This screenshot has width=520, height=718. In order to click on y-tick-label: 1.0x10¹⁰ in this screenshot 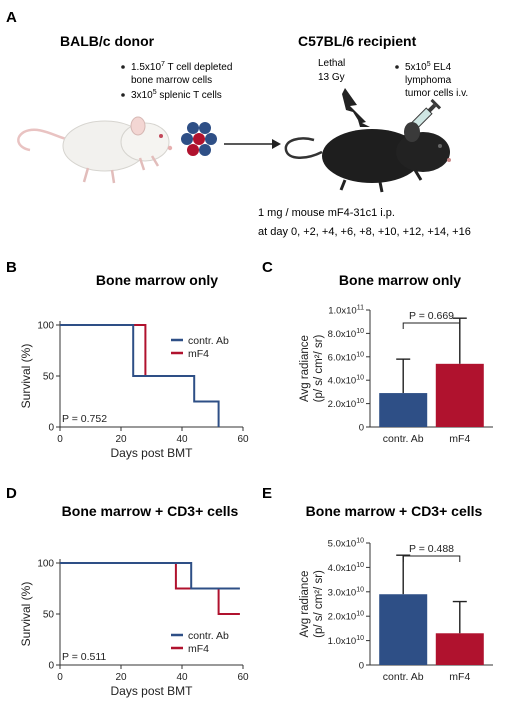, I will do `click(346, 641)`.